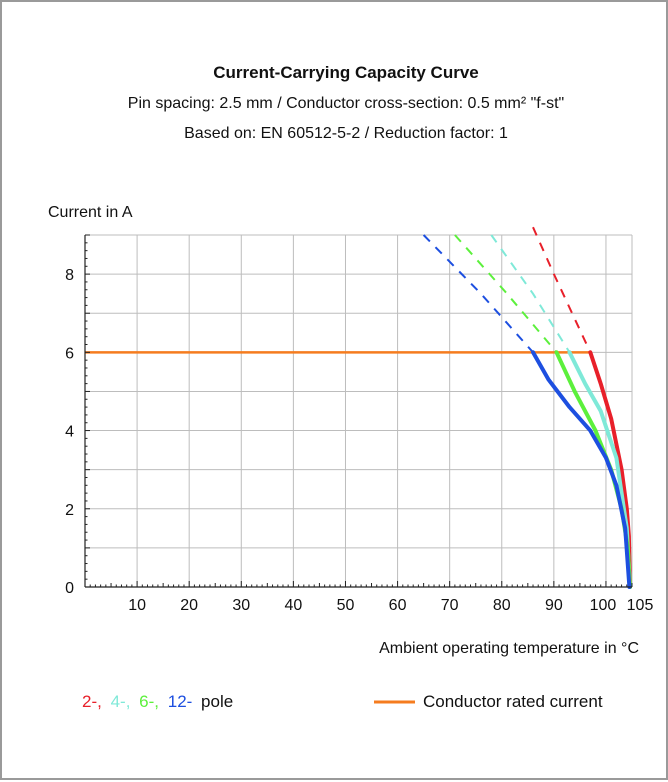  What do you see at coordinates (502, 605) in the screenshot?
I see `x-tick-label: 80` at bounding box center [502, 605].